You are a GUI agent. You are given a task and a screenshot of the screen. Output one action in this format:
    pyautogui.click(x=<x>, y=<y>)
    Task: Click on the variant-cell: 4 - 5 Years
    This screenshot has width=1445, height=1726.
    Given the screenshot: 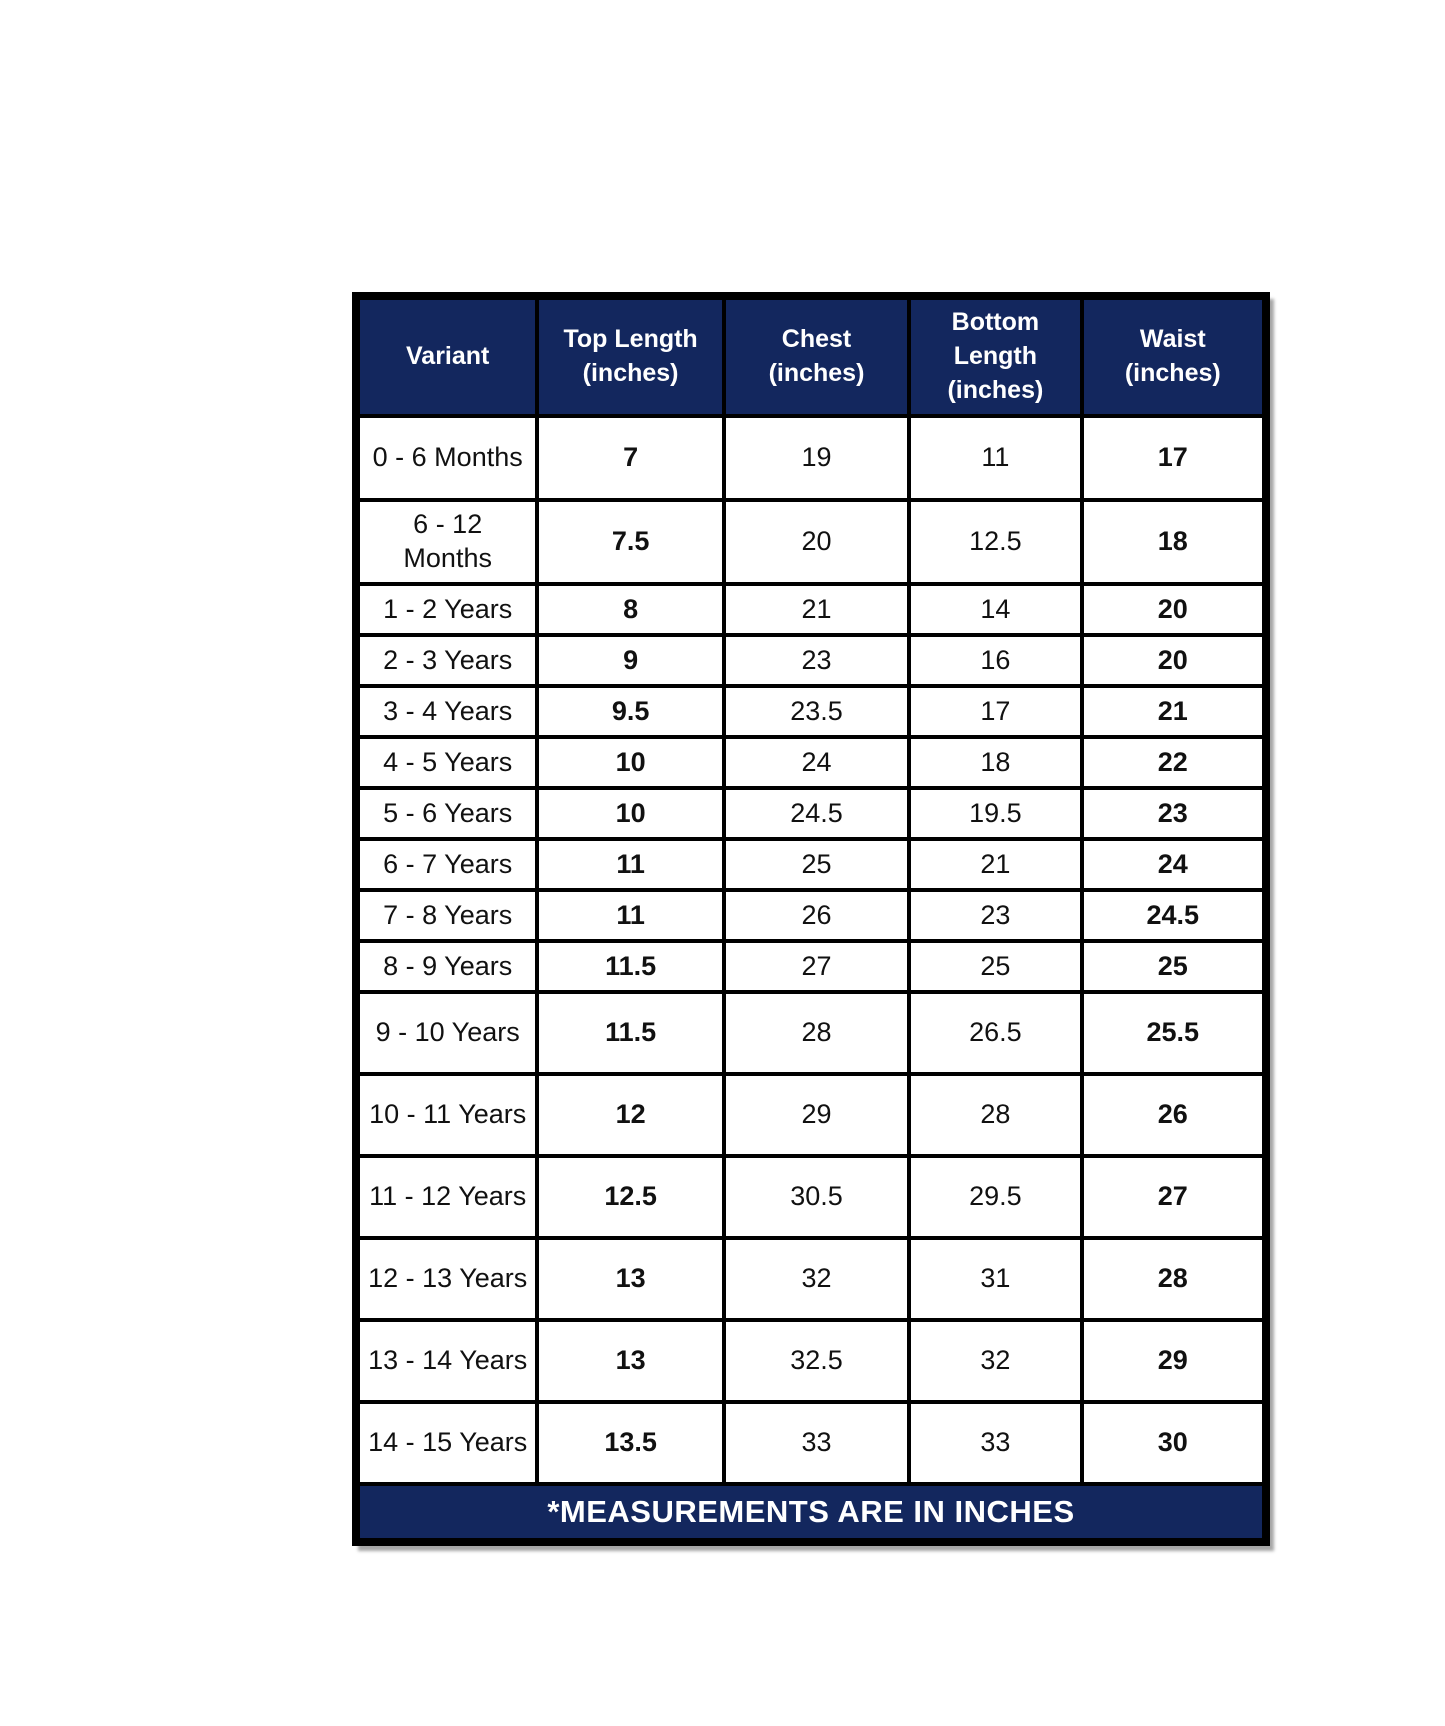 What is the action you would take?
    pyautogui.click(x=446, y=762)
    